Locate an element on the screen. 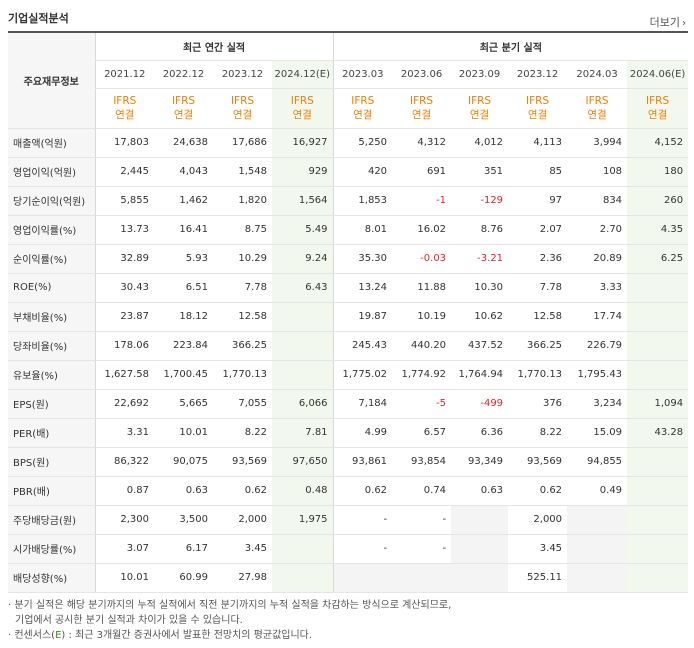  period-header: 2023.12 is located at coordinates (242, 74).